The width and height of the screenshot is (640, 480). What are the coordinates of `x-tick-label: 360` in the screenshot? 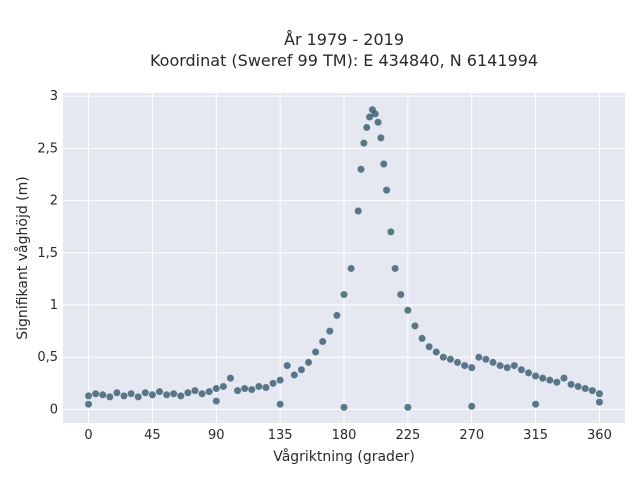 It's located at (599, 435).